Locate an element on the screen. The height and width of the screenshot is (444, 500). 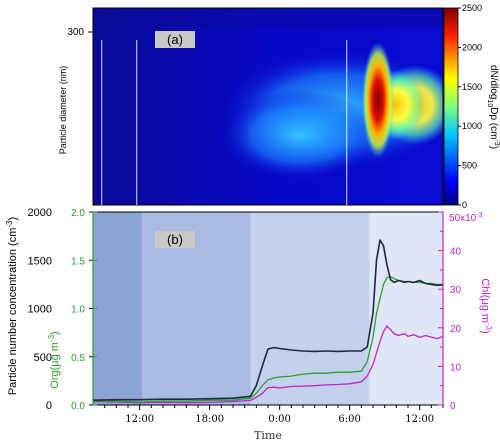
chl-tick-label: 30 is located at coordinates (456, 290).